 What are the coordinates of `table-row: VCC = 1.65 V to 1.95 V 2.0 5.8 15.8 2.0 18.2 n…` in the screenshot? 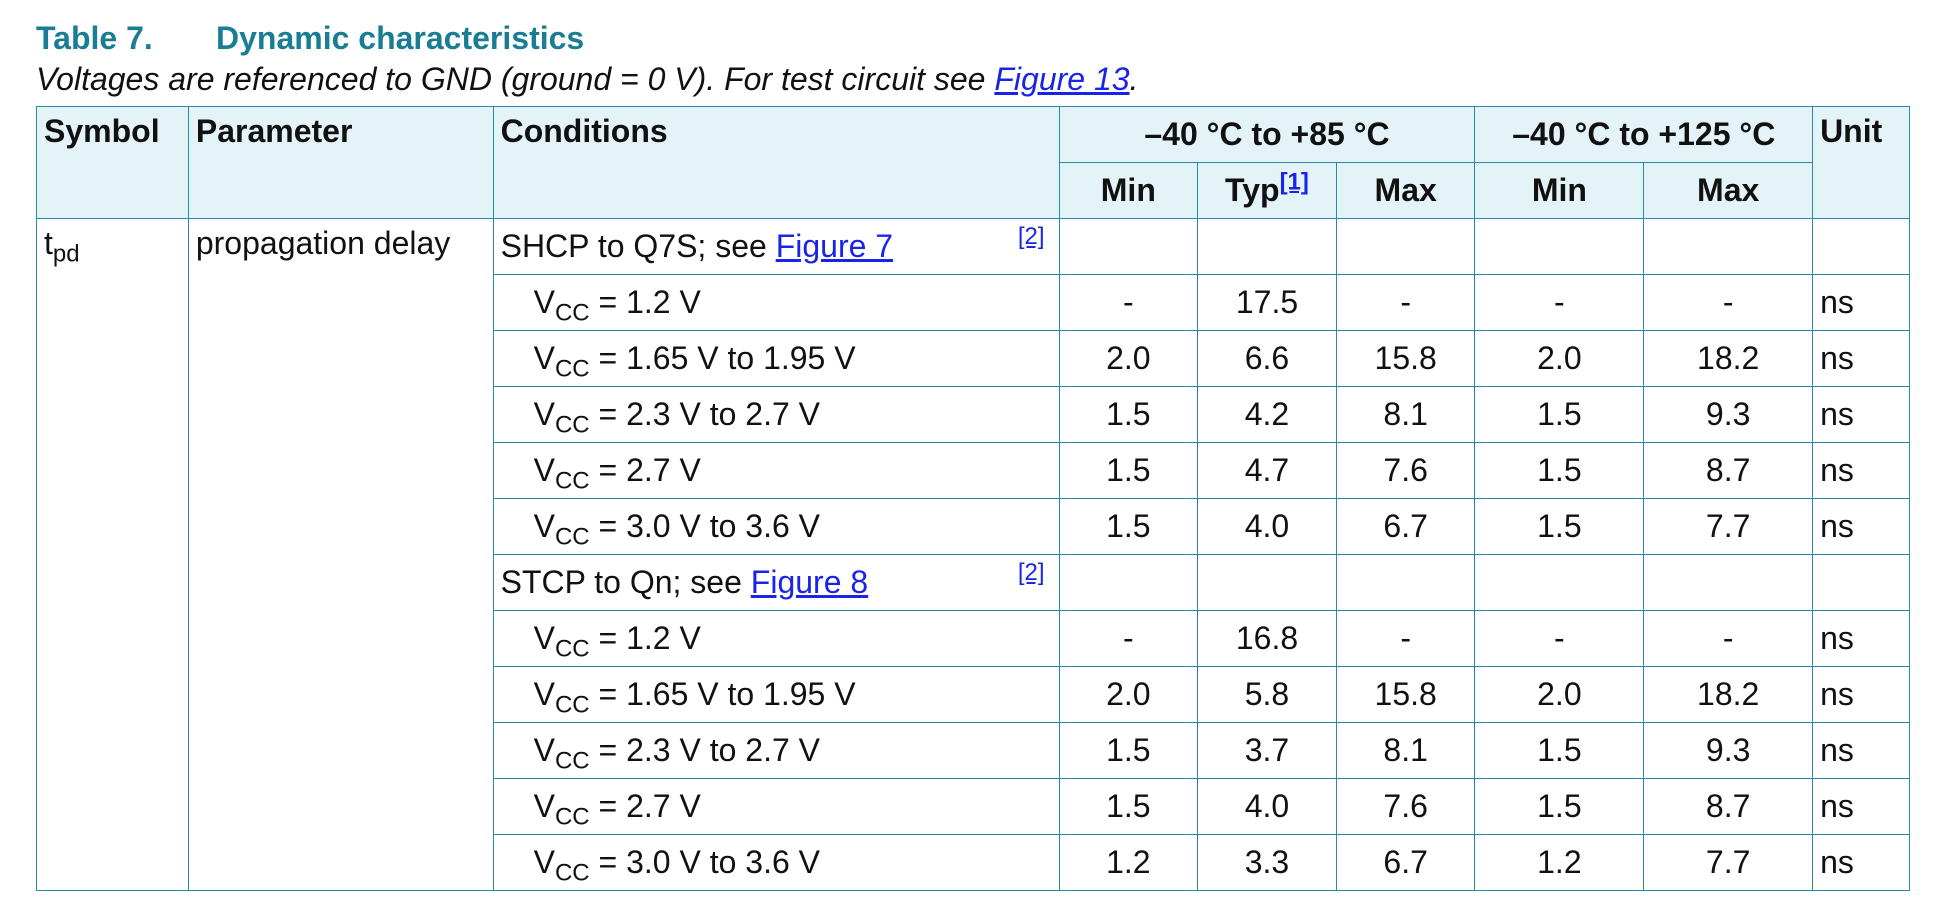 It's located at (973, 694).